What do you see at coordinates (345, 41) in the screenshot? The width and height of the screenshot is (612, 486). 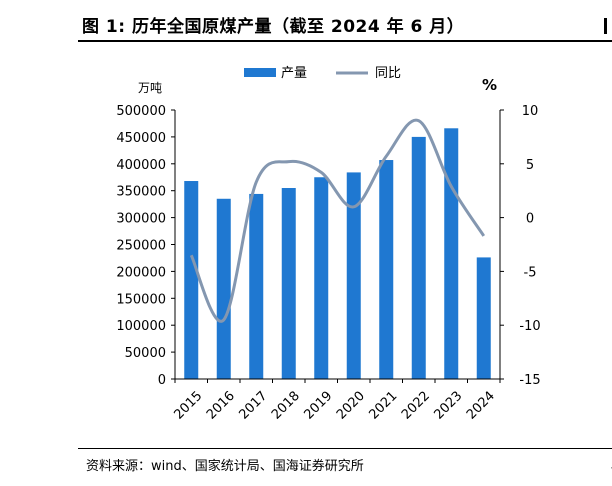 I see `title-divider` at bounding box center [345, 41].